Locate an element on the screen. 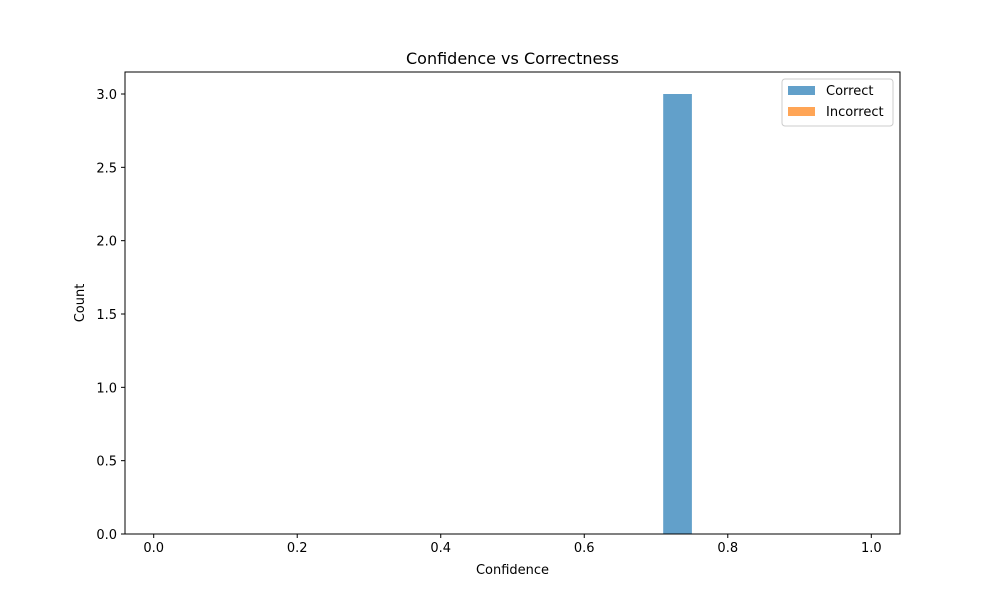  y-tick-label: 1.5 is located at coordinates (106, 315).